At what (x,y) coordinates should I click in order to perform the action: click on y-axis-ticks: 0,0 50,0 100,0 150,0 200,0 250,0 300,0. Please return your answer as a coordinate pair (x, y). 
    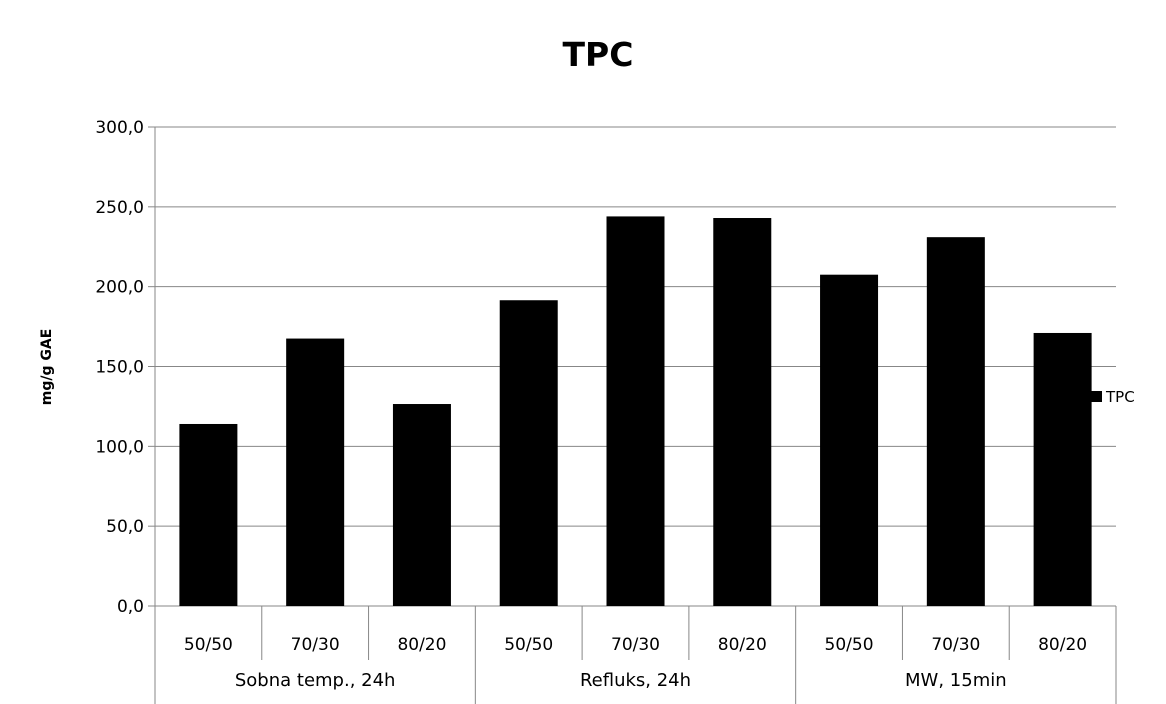
    Looking at the image, I should click on (119, 367).